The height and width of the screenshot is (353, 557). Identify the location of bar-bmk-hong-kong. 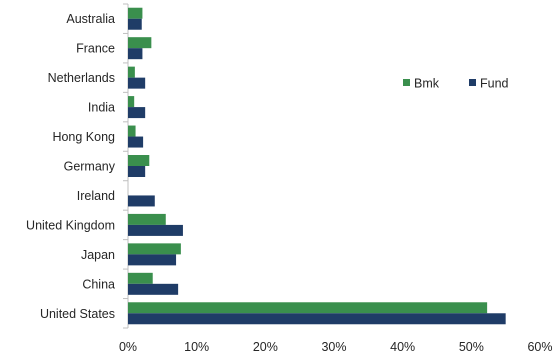
(132, 131).